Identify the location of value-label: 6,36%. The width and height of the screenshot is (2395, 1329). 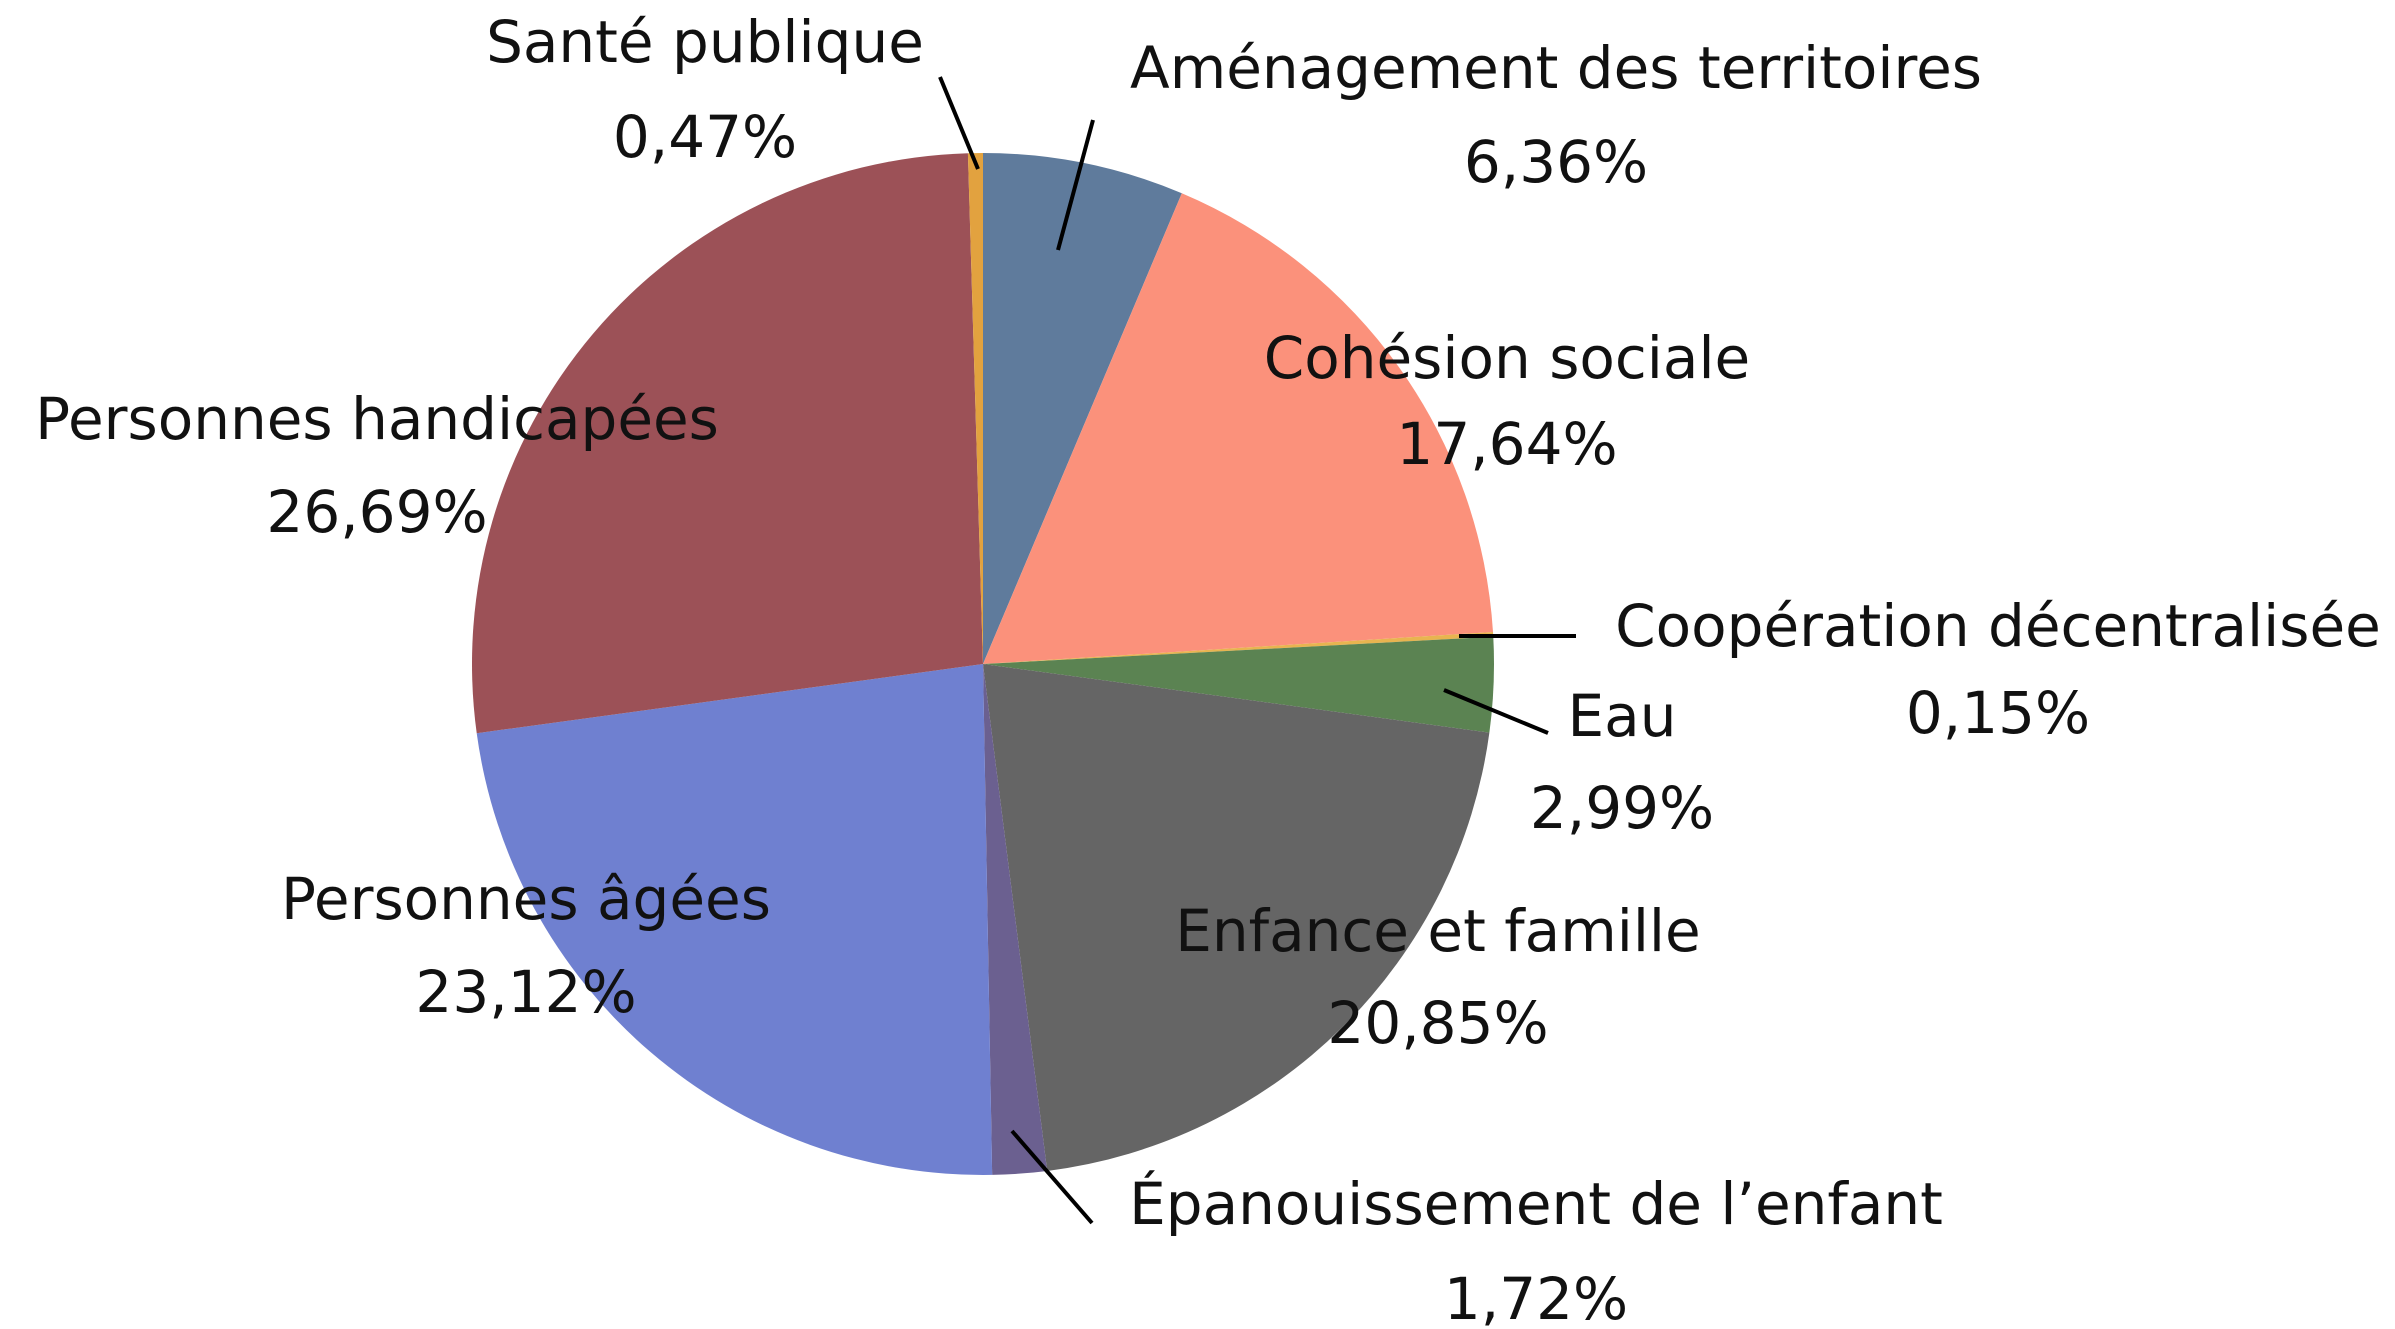
(1556, 162).